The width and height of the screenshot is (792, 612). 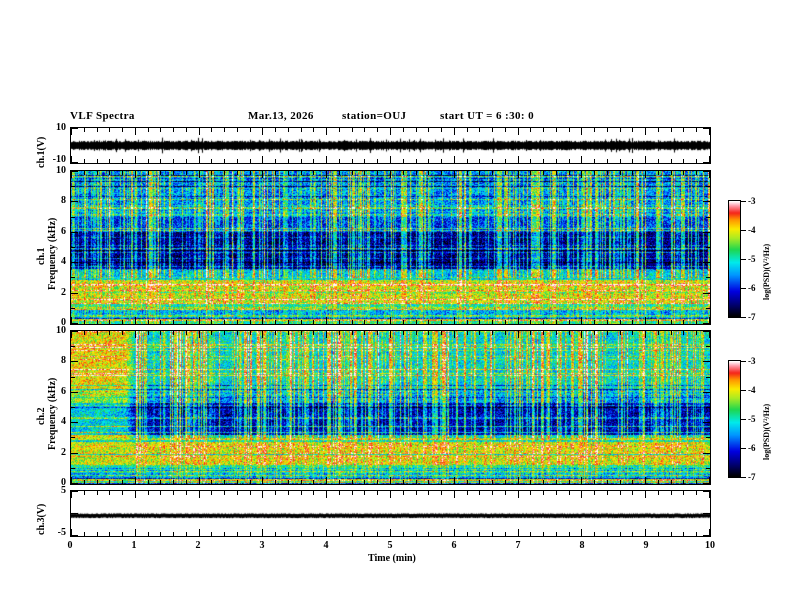 I want to click on ch1-waveform-ticks, so click(x=390, y=145).